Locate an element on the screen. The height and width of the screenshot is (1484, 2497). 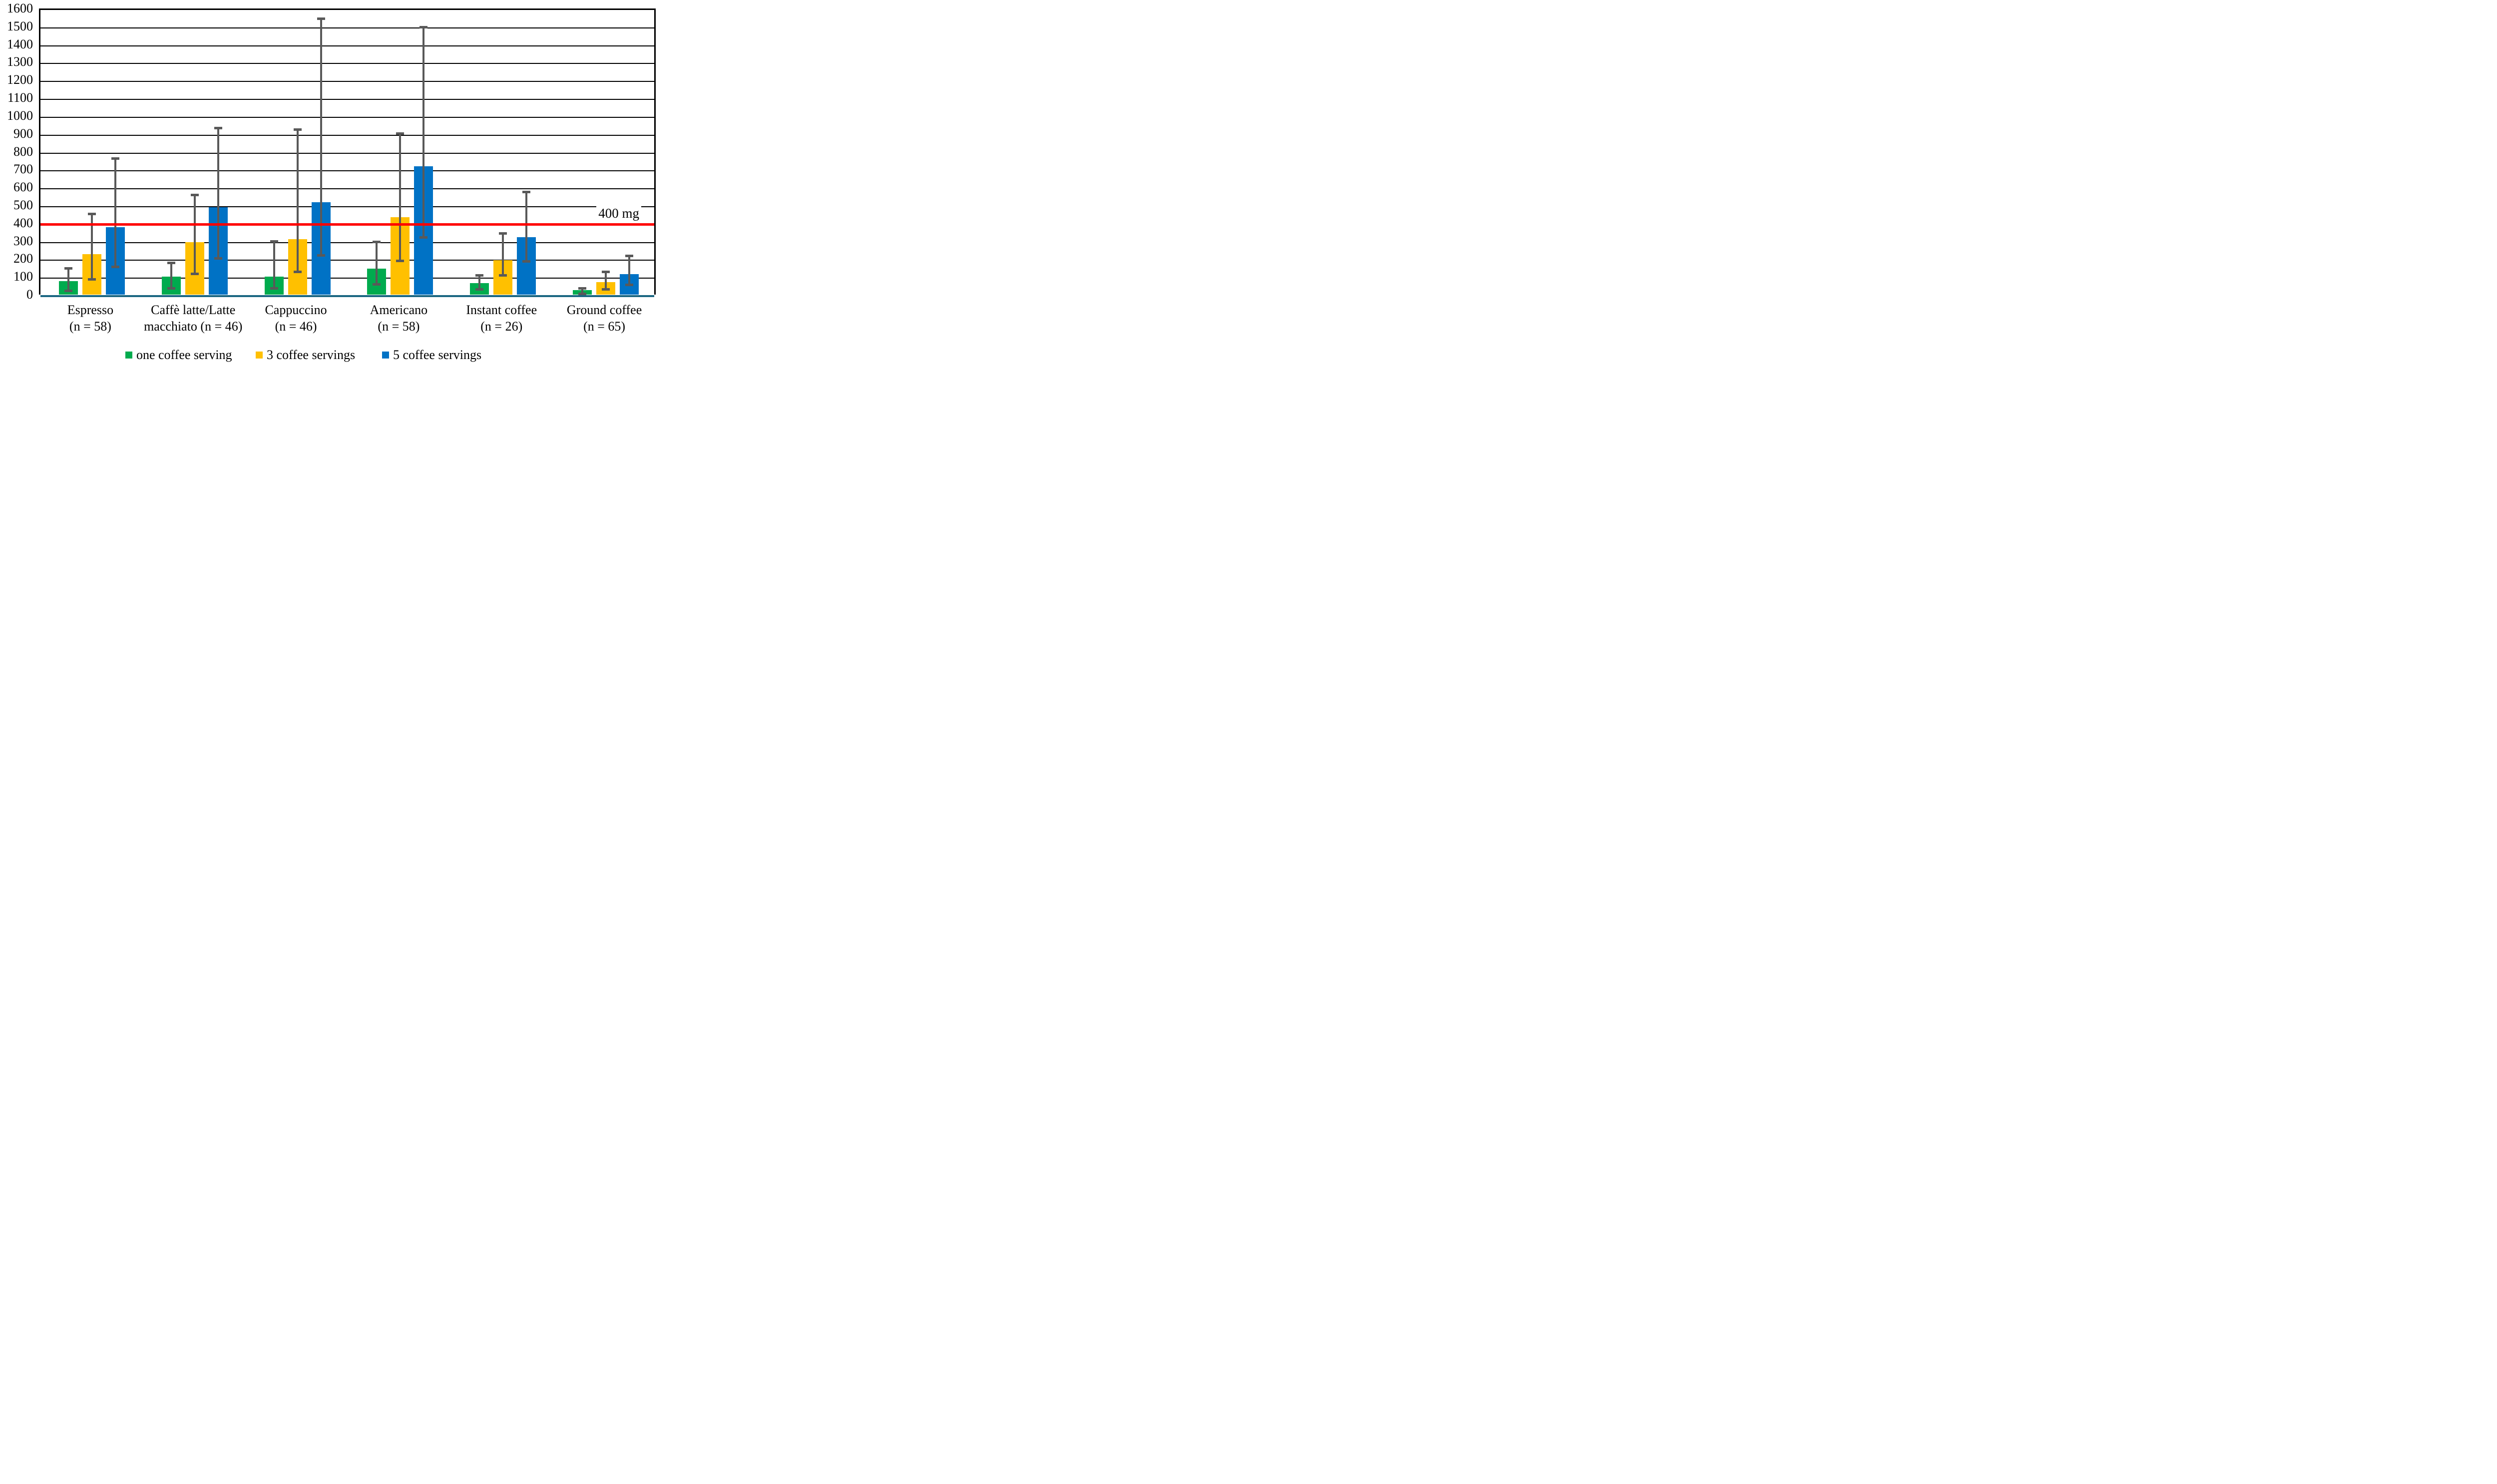
y-tick-label-1100: 1100 is located at coordinates (20, 98).